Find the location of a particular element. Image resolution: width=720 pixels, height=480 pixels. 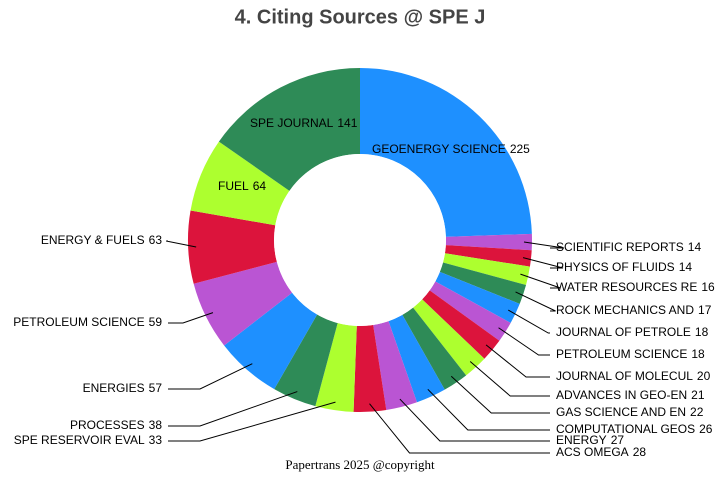

label-name: JOURNAL OF MOLECUL is located at coordinates (624, 376).